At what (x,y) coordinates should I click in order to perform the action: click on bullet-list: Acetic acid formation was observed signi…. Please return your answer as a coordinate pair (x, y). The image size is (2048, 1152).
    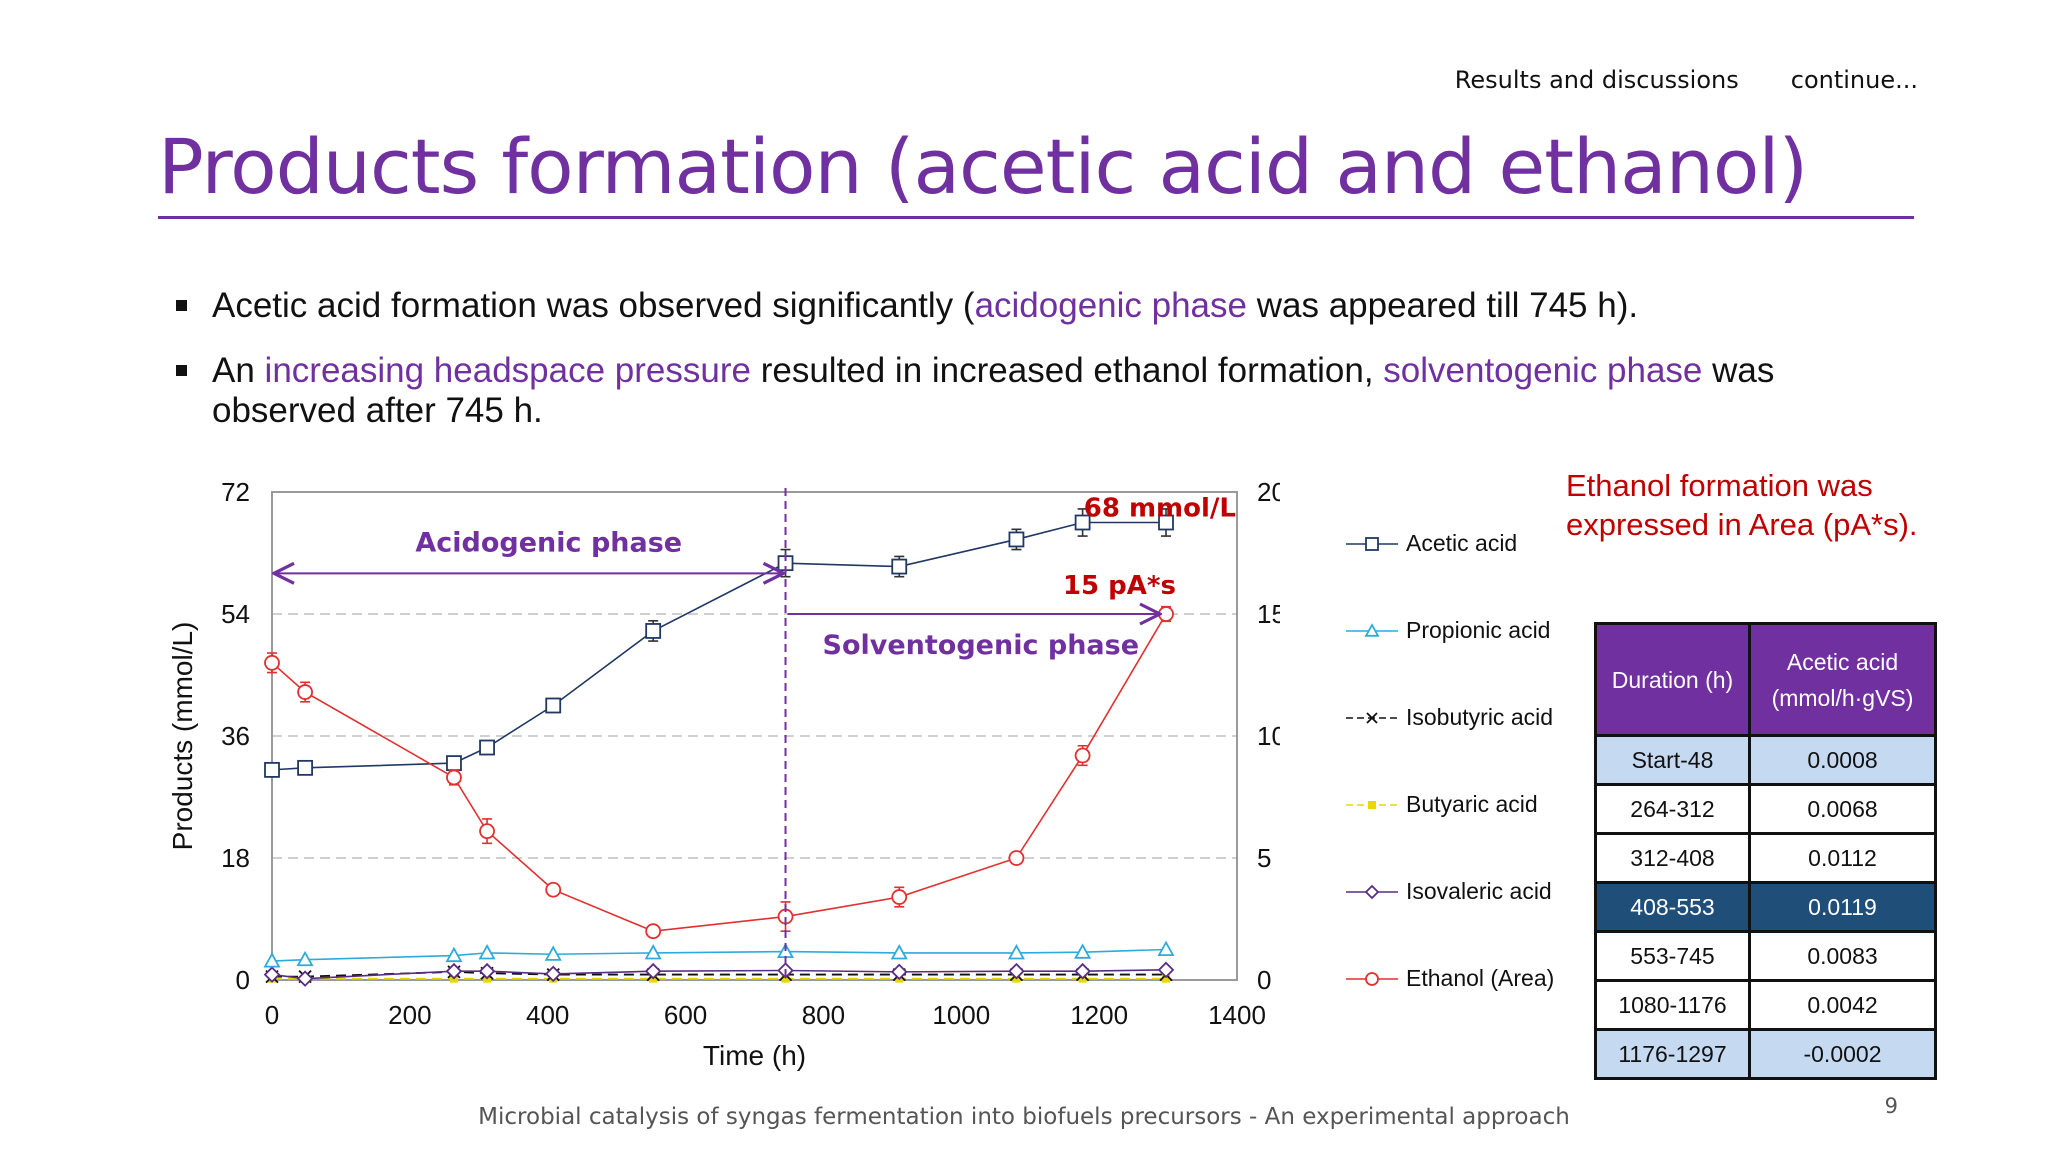
    Looking at the image, I should click on (1026, 371).